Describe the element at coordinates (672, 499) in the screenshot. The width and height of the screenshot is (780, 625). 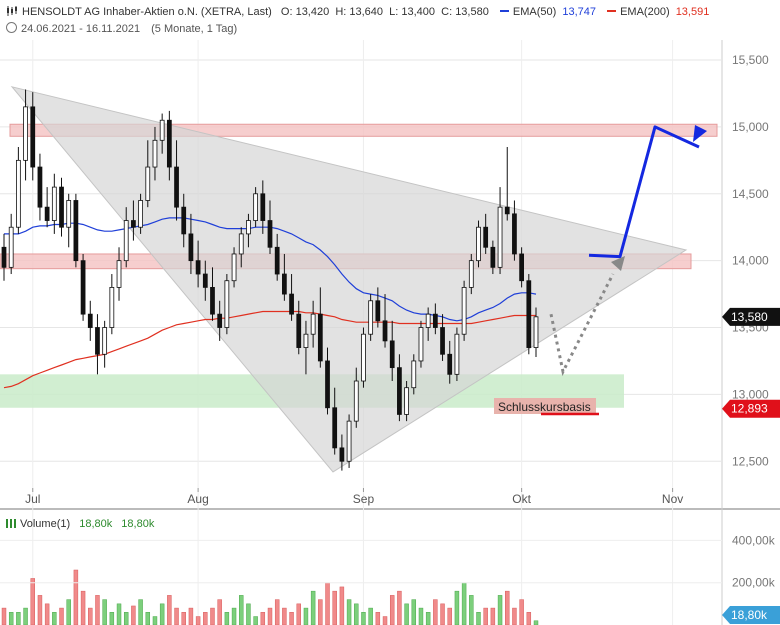
I see `time-tick-label: Nov` at that location.